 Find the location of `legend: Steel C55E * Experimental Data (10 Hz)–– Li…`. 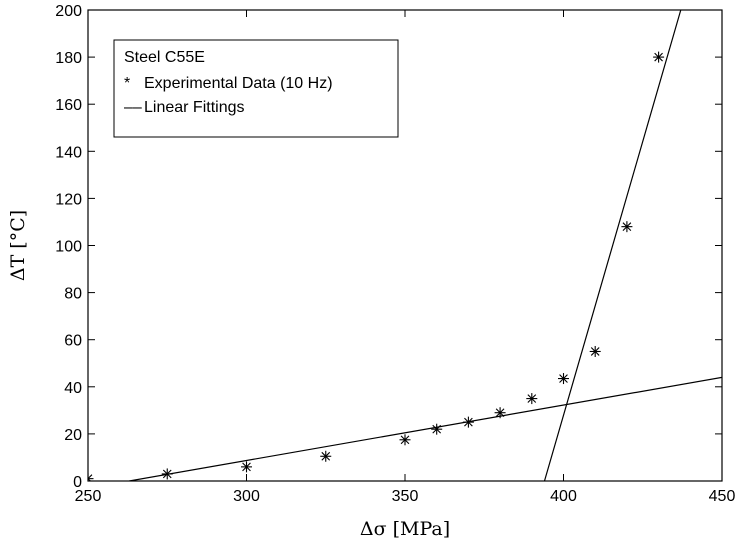

legend: Steel C55E * Experimental Data (10 Hz)–– Li… is located at coordinates (256, 88).